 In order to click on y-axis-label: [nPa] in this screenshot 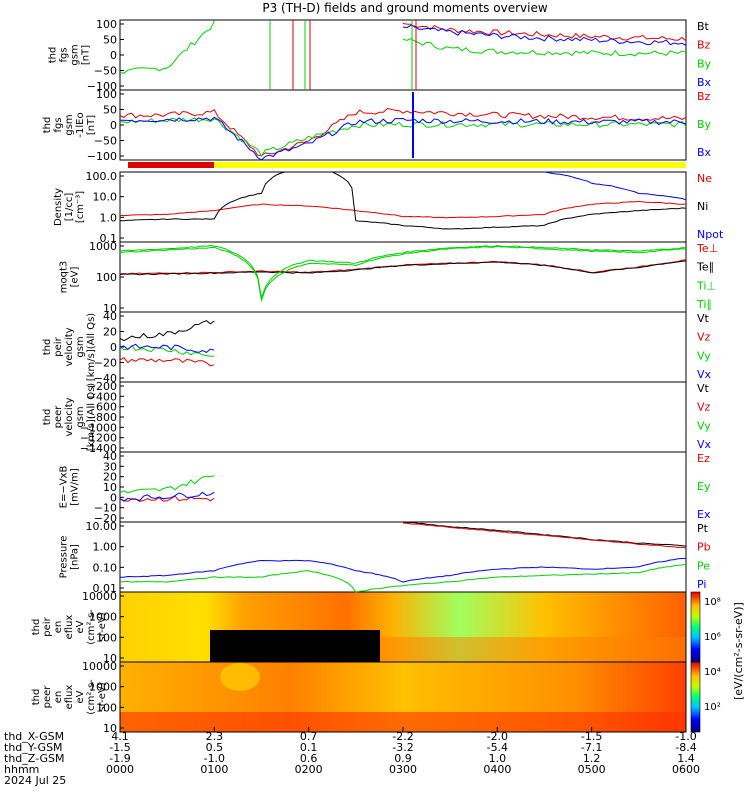, I will do `click(75, 557)`.